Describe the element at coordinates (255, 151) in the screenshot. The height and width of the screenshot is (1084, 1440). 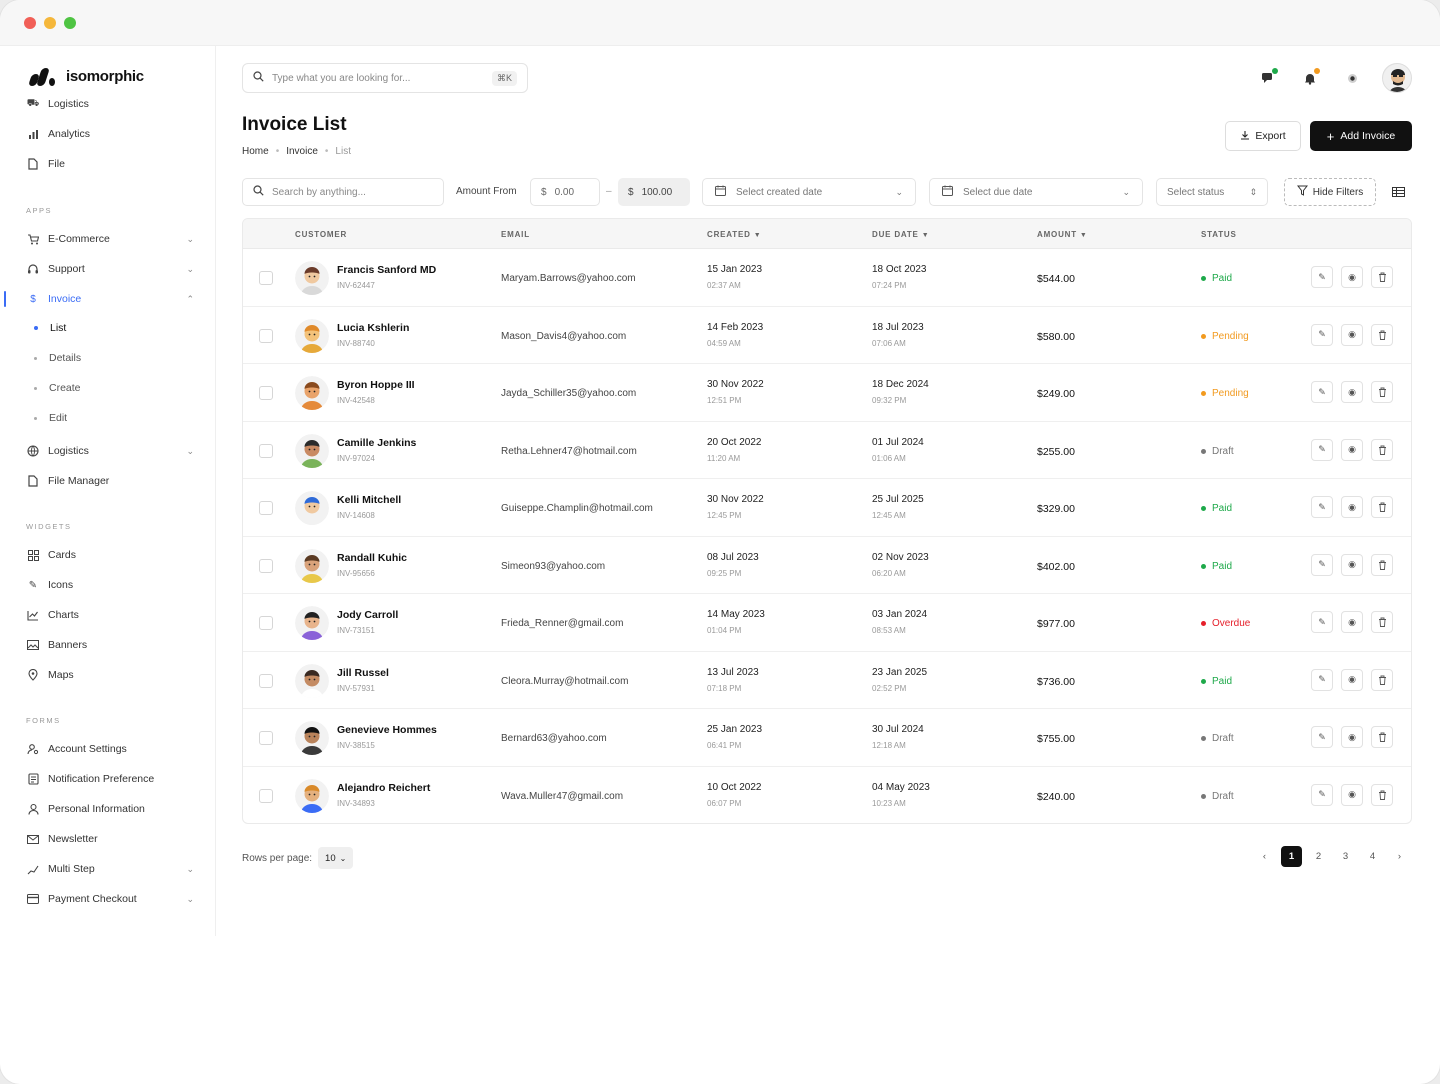
I see `breadcrumb-home: Home` at that location.